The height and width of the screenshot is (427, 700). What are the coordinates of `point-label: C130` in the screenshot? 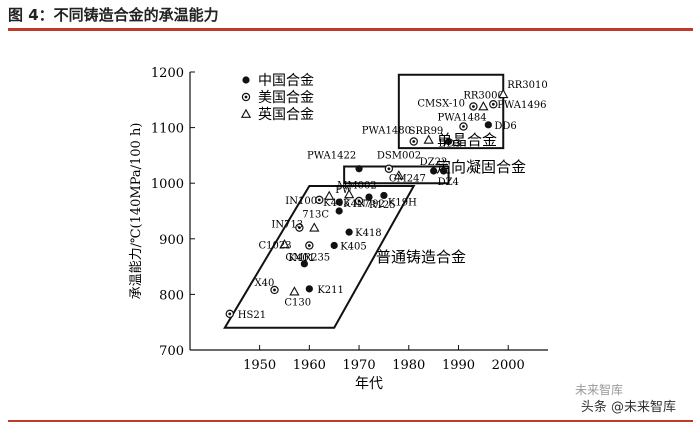 It's located at (297, 303).